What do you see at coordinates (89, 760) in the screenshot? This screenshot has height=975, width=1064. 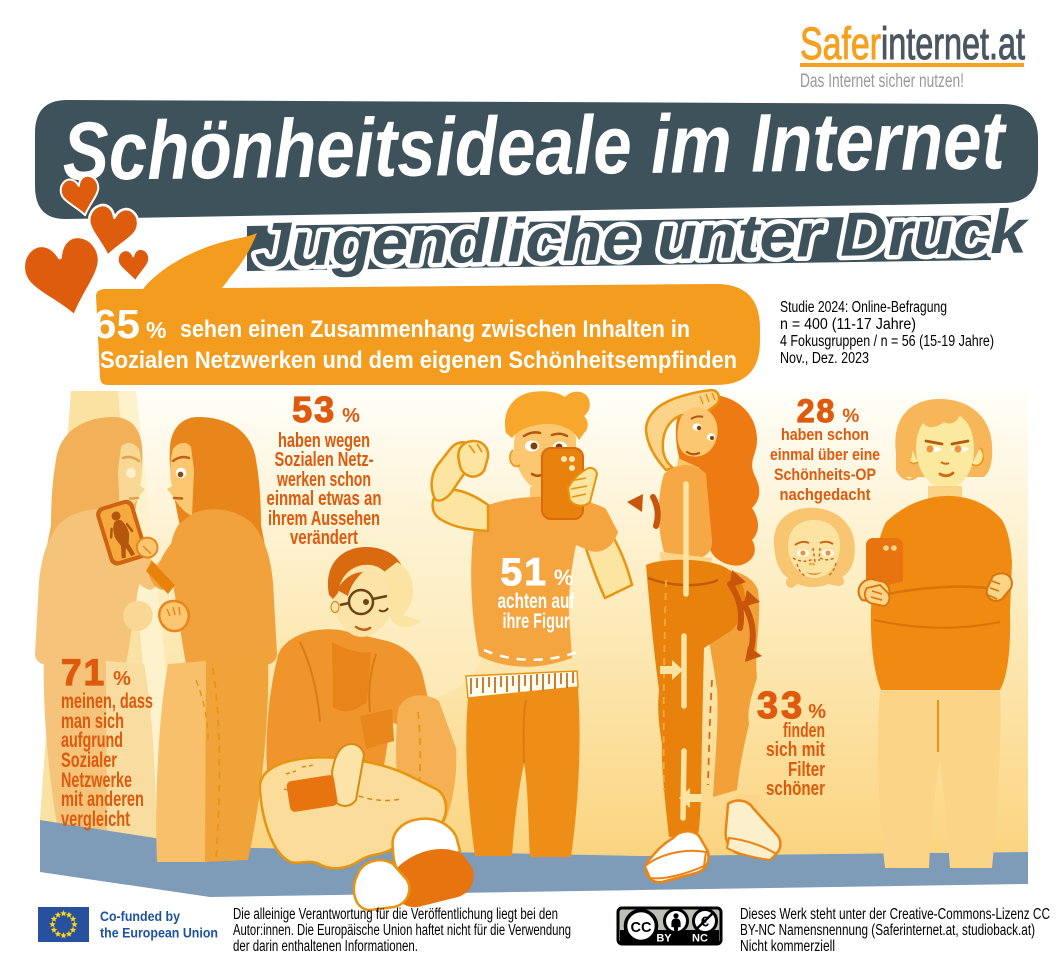 I see `svg-text: Sozialer` at bounding box center [89, 760].